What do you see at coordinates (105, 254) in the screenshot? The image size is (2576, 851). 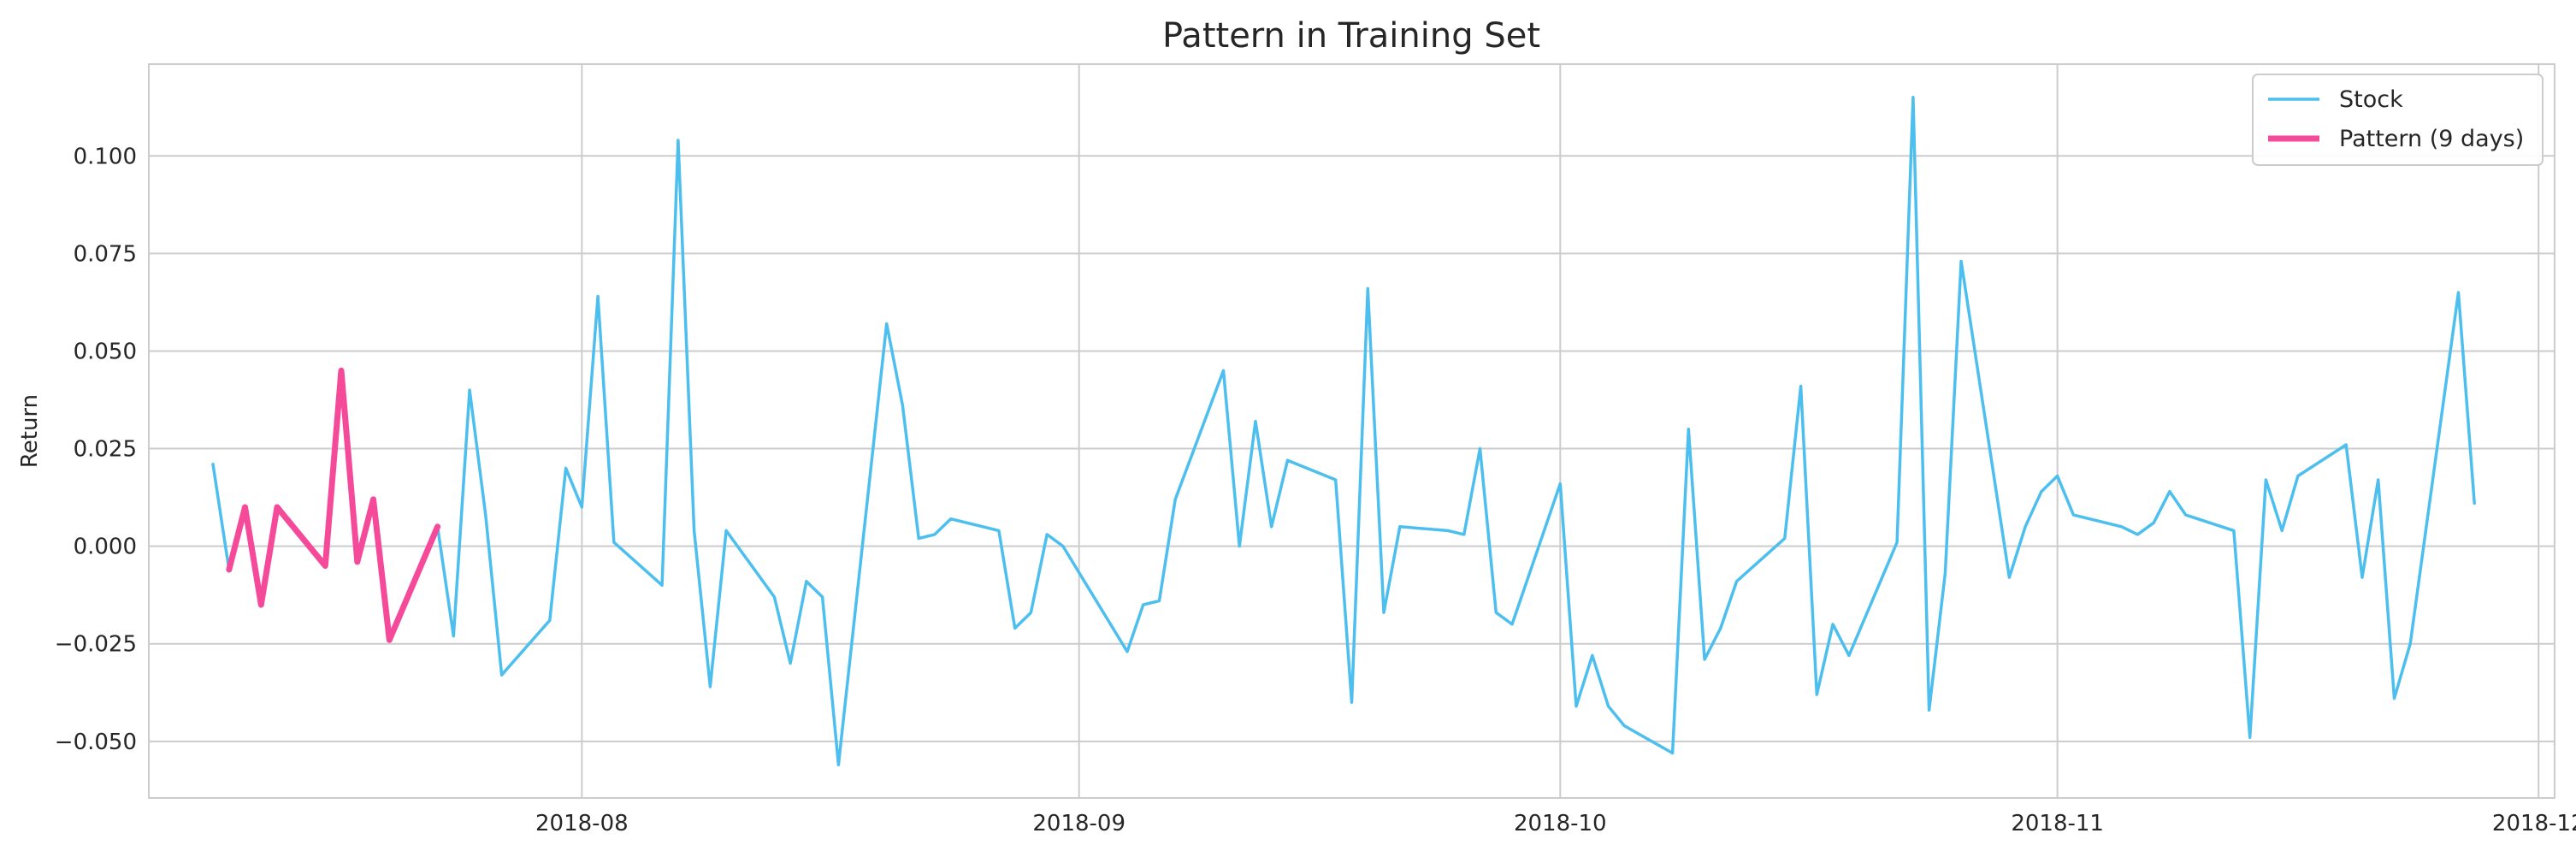 I see `y-tick-label: 0.075` at bounding box center [105, 254].